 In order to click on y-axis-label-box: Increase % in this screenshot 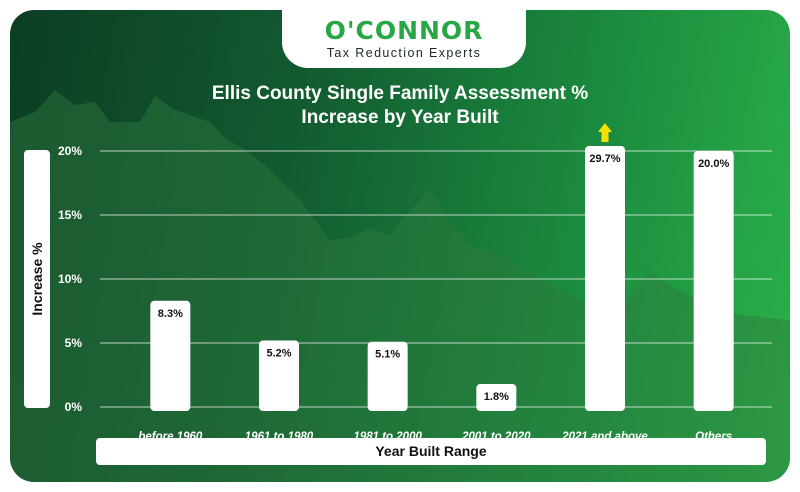, I will do `click(37, 279)`.